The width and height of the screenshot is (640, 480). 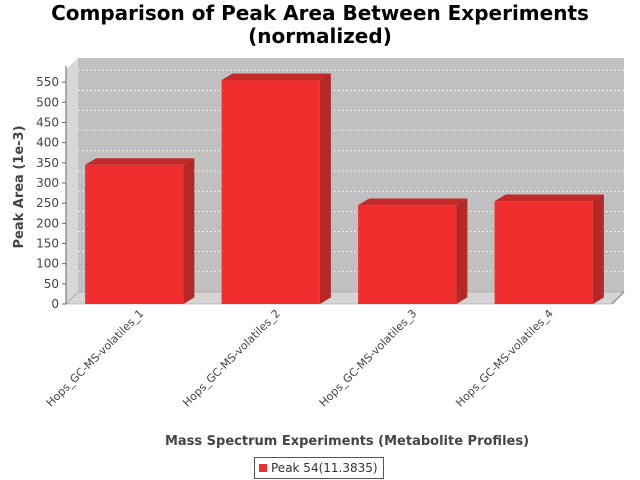 I want to click on y-tick-label: 100, so click(x=47, y=264).